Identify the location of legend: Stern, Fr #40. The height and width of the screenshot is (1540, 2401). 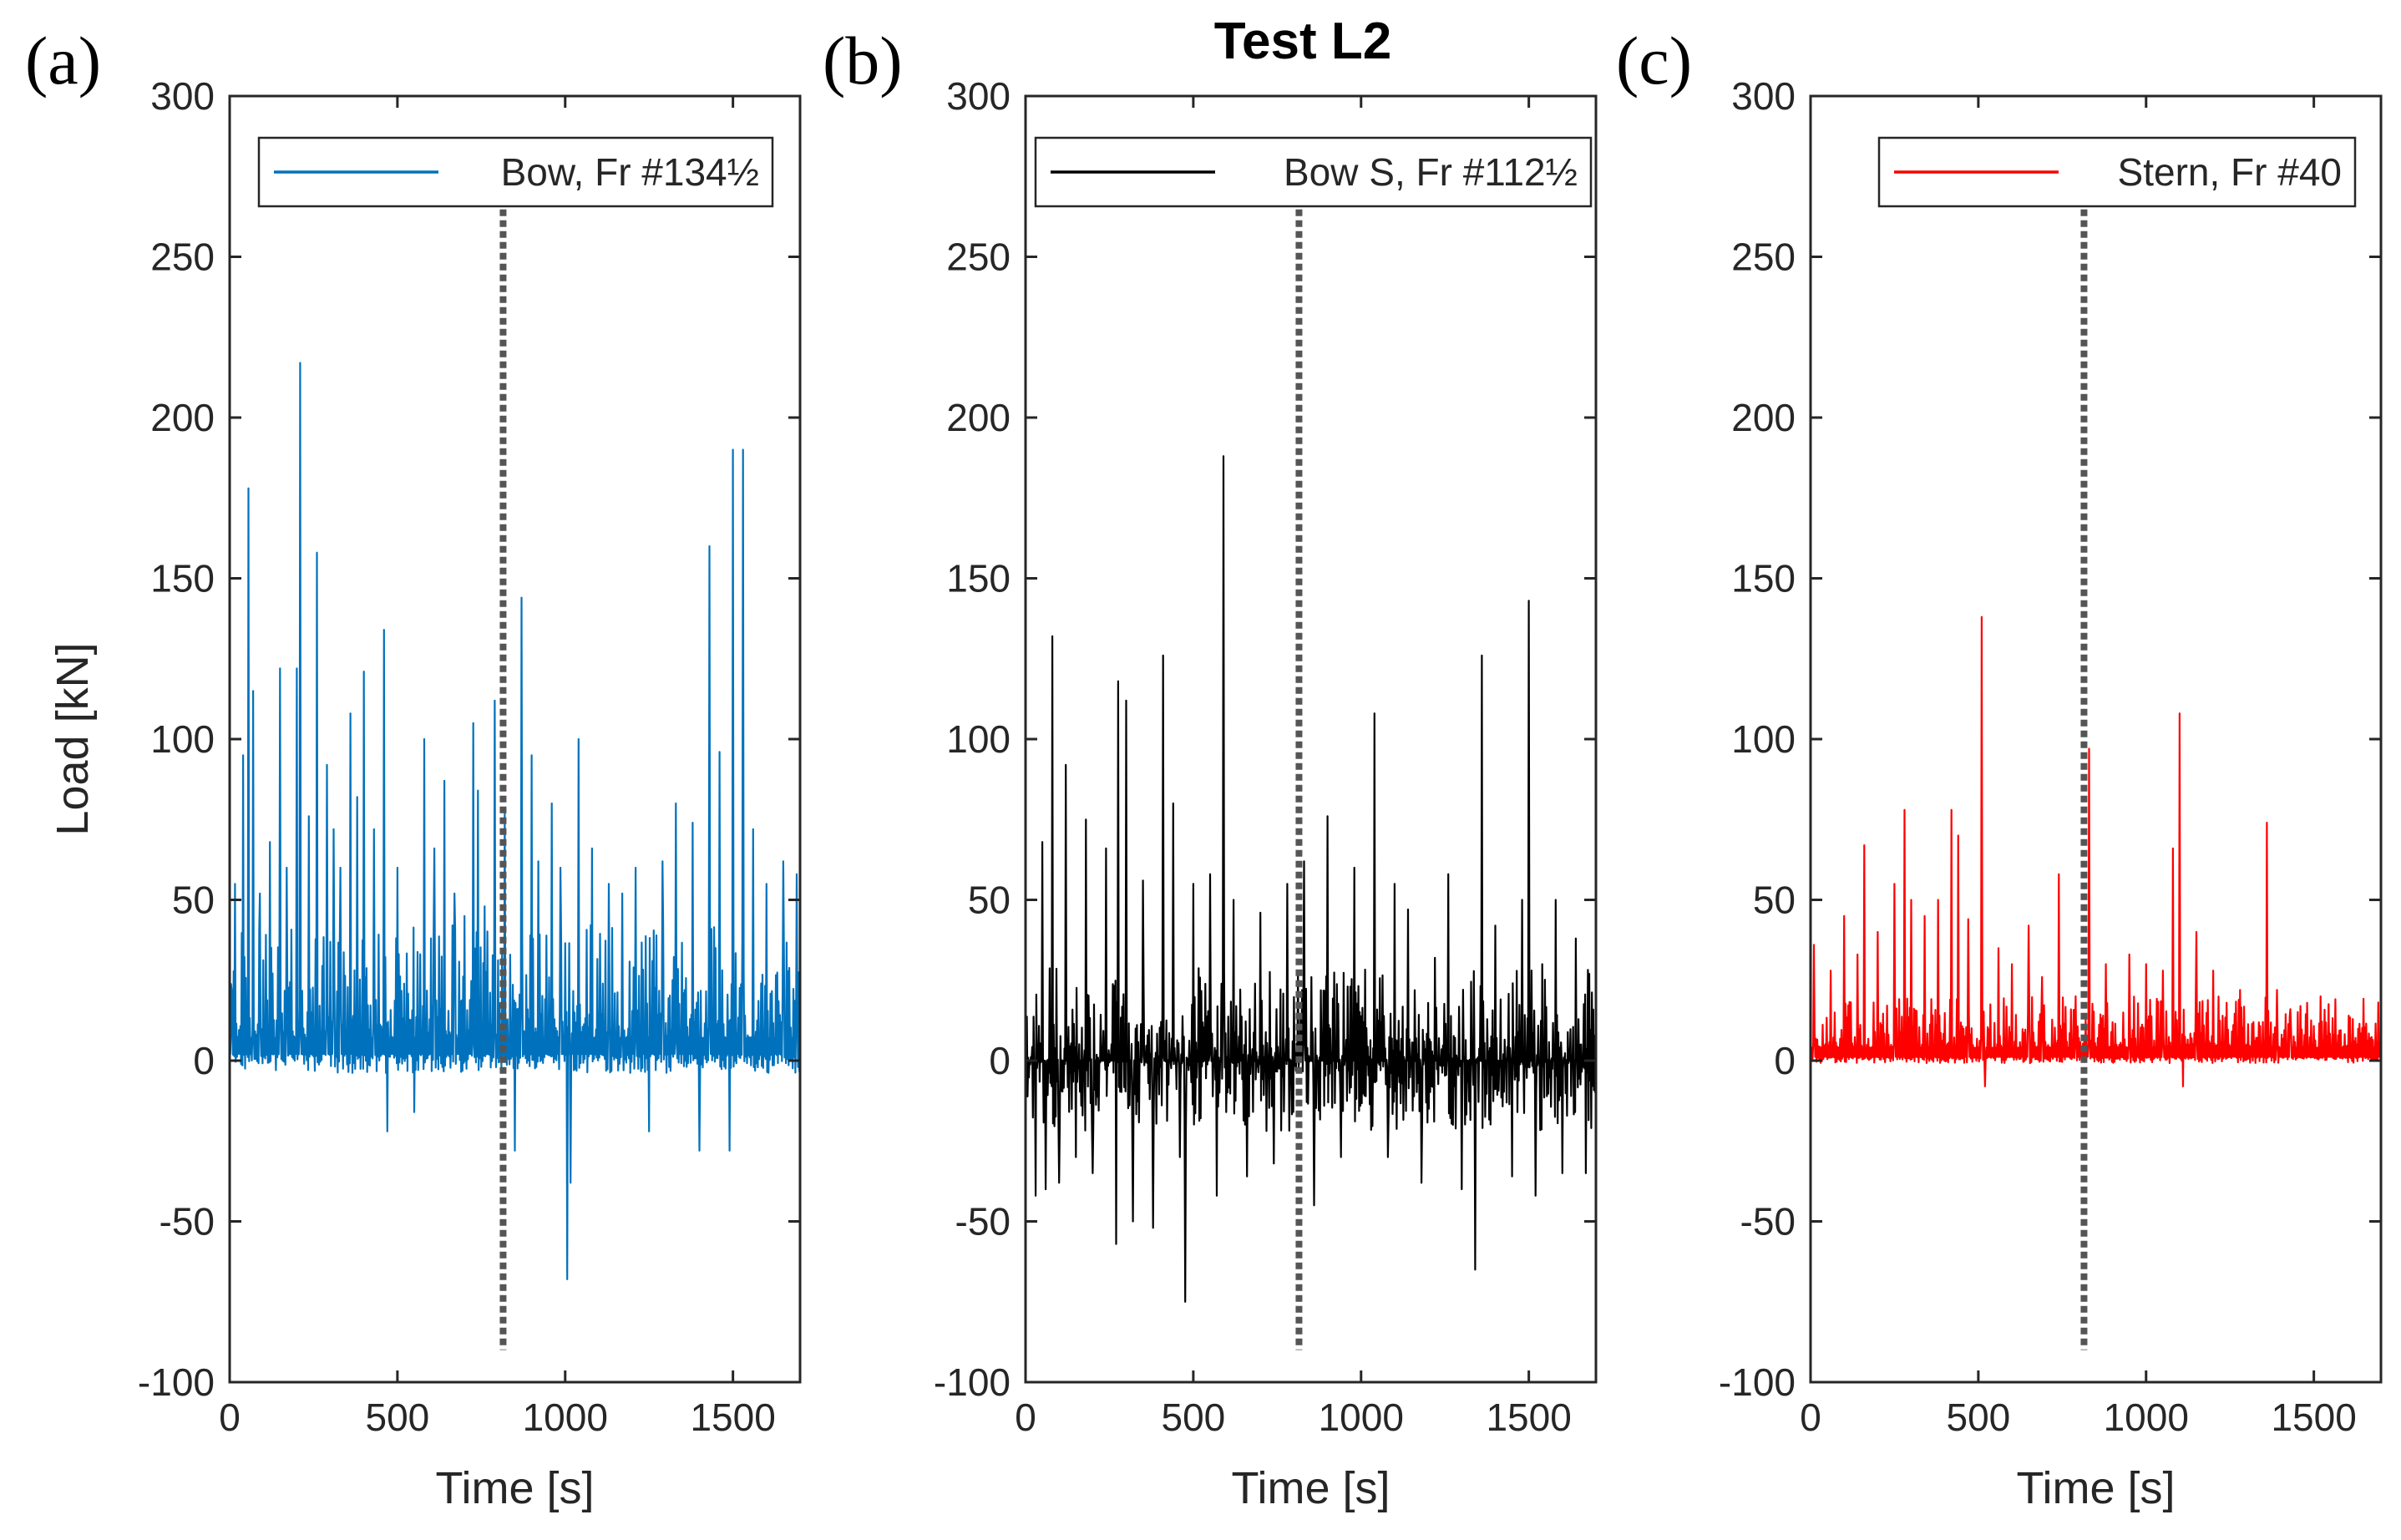
(2117, 172).